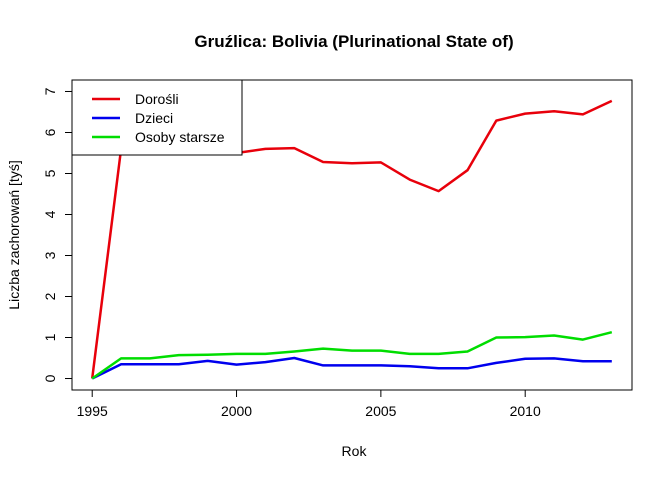 The height and width of the screenshot is (480, 672). What do you see at coordinates (309, 404) in the screenshot?
I see `x-axis: 1995 2000 2005 2010` at bounding box center [309, 404].